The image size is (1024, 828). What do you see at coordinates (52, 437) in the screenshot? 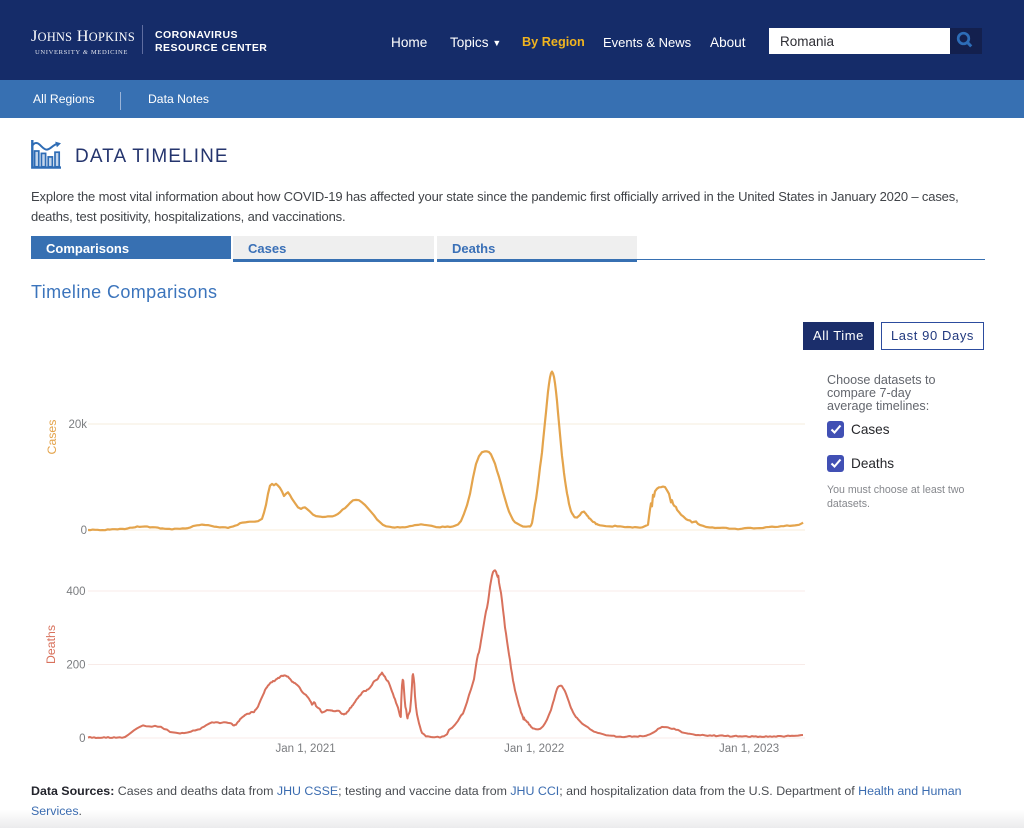
I see `svg-text: Cases` at bounding box center [52, 437].